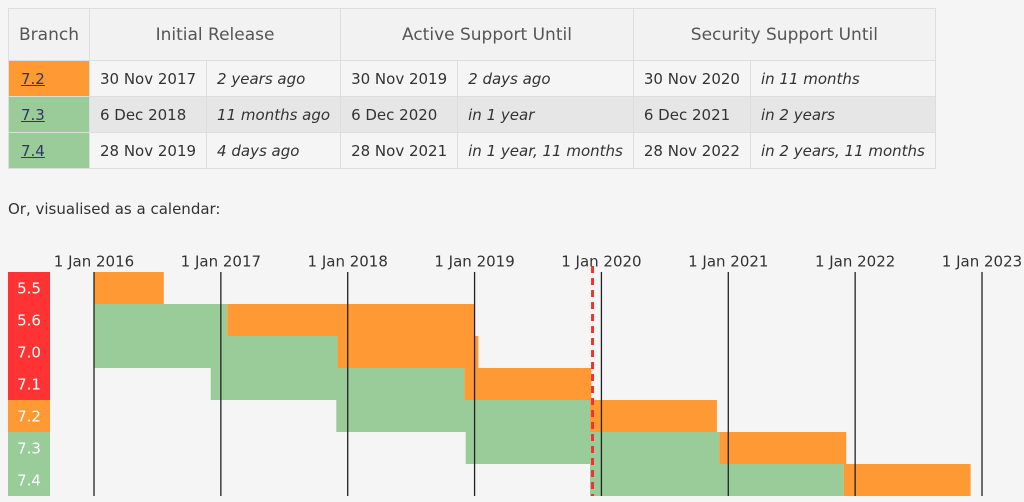 The height and width of the screenshot is (502, 1024). What do you see at coordinates (49, 34) in the screenshot?
I see `column-header: Branch` at bounding box center [49, 34].